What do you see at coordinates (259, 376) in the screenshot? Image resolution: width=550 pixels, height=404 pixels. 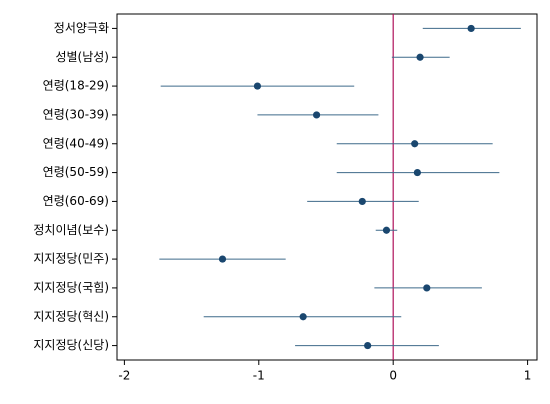 I see `x-tick-label: -1` at bounding box center [259, 376].